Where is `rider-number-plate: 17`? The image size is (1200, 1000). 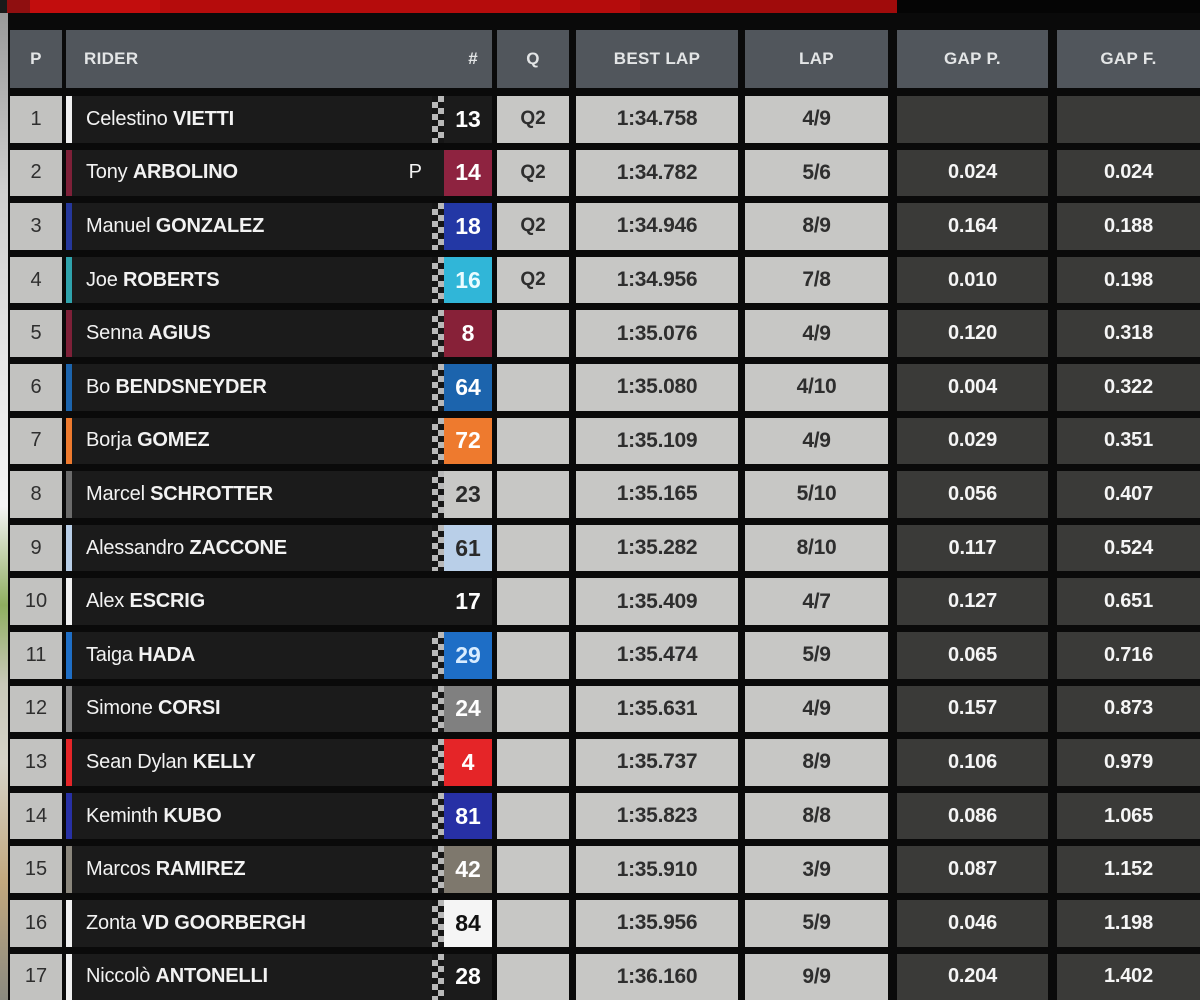
rider-number-plate: 17 is located at coordinates (468, 601).